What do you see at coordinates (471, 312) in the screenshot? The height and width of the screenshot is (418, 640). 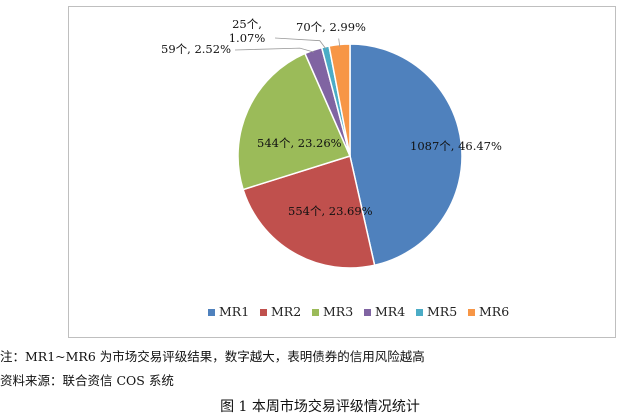 I see `legend-swatch-mr6` at bounding box center [471, 312].